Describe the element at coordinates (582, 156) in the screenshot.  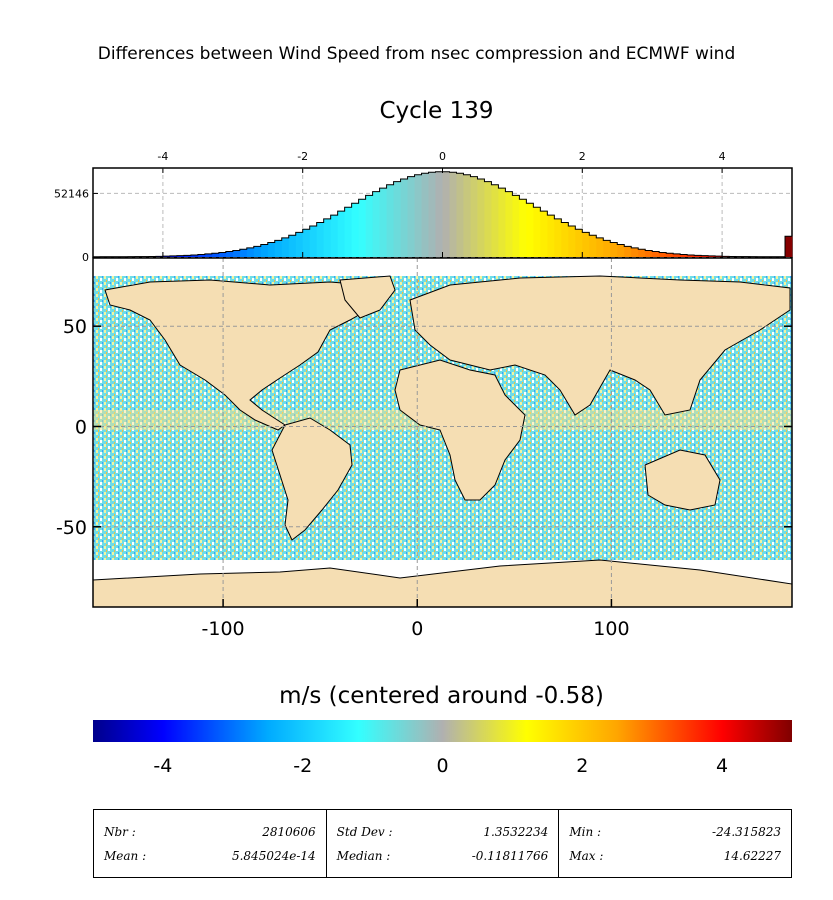
I see `histogram-tick-label-x: 2` at that location.